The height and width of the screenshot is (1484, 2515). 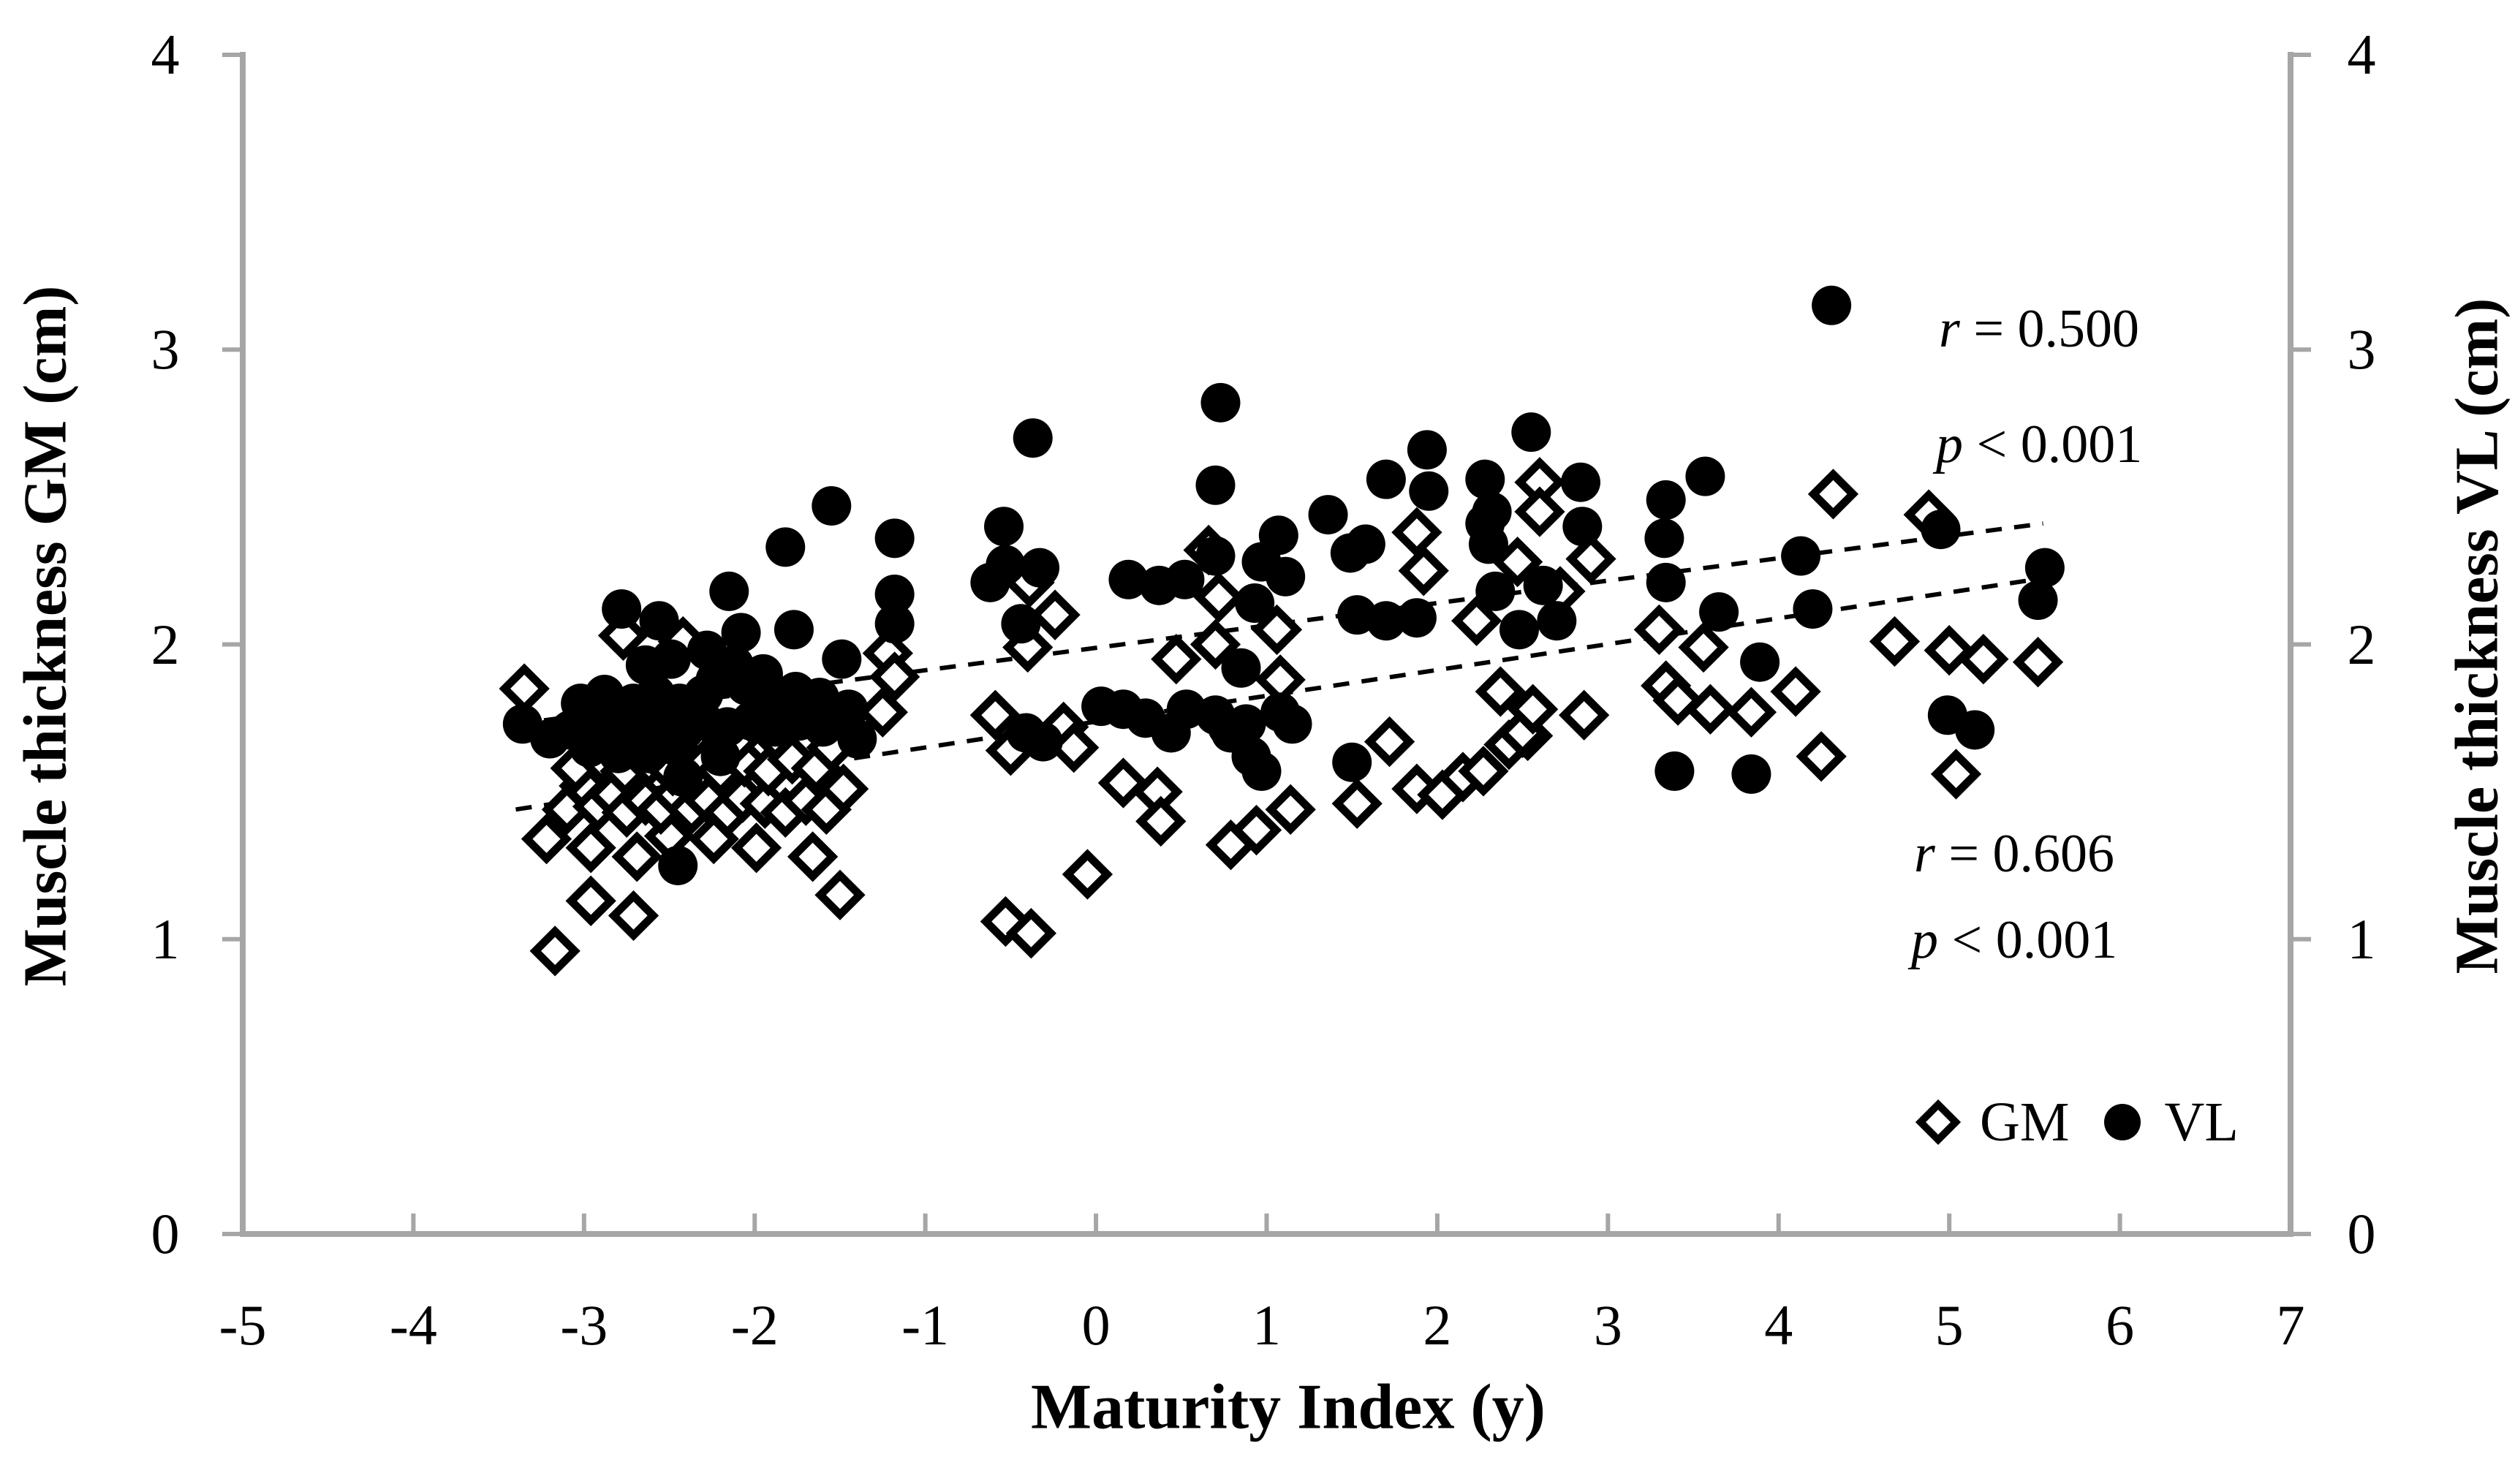 I want to click on annotation-gm-p: p < 0.001, so click(x=2014, y=940).